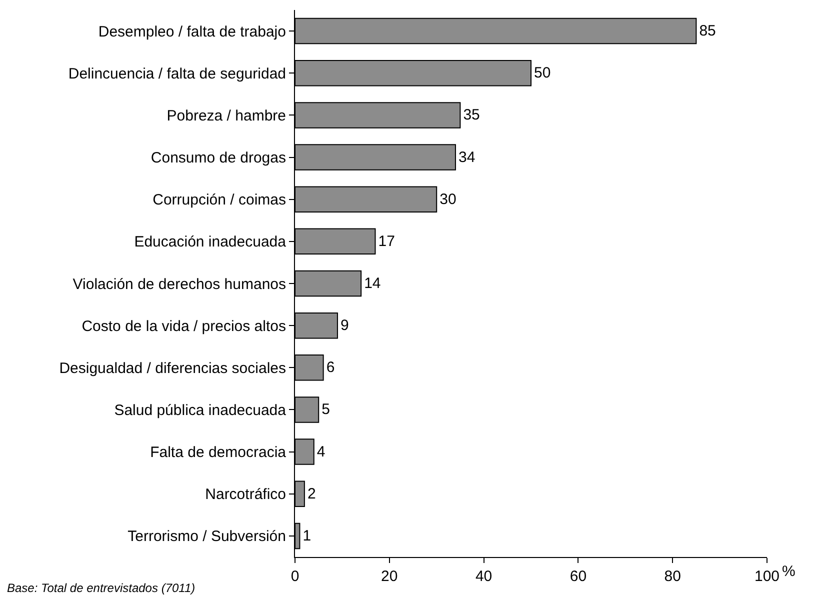  I want to click on data-label: 35, so click(471, 115).